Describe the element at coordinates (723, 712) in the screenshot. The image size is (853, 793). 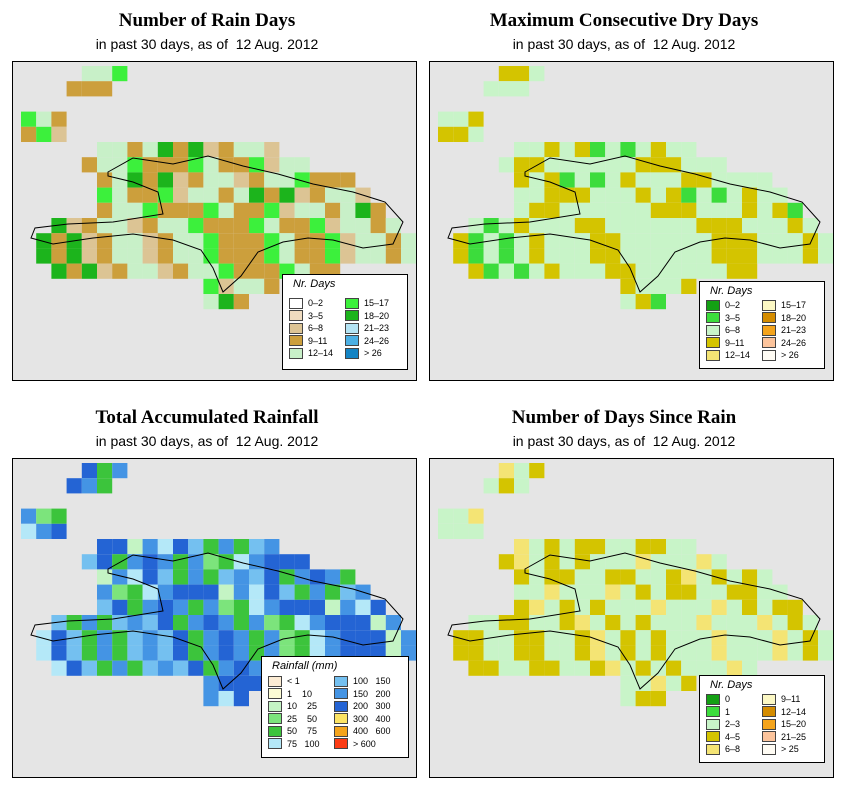
I see `legend-entry: 1` at that location.